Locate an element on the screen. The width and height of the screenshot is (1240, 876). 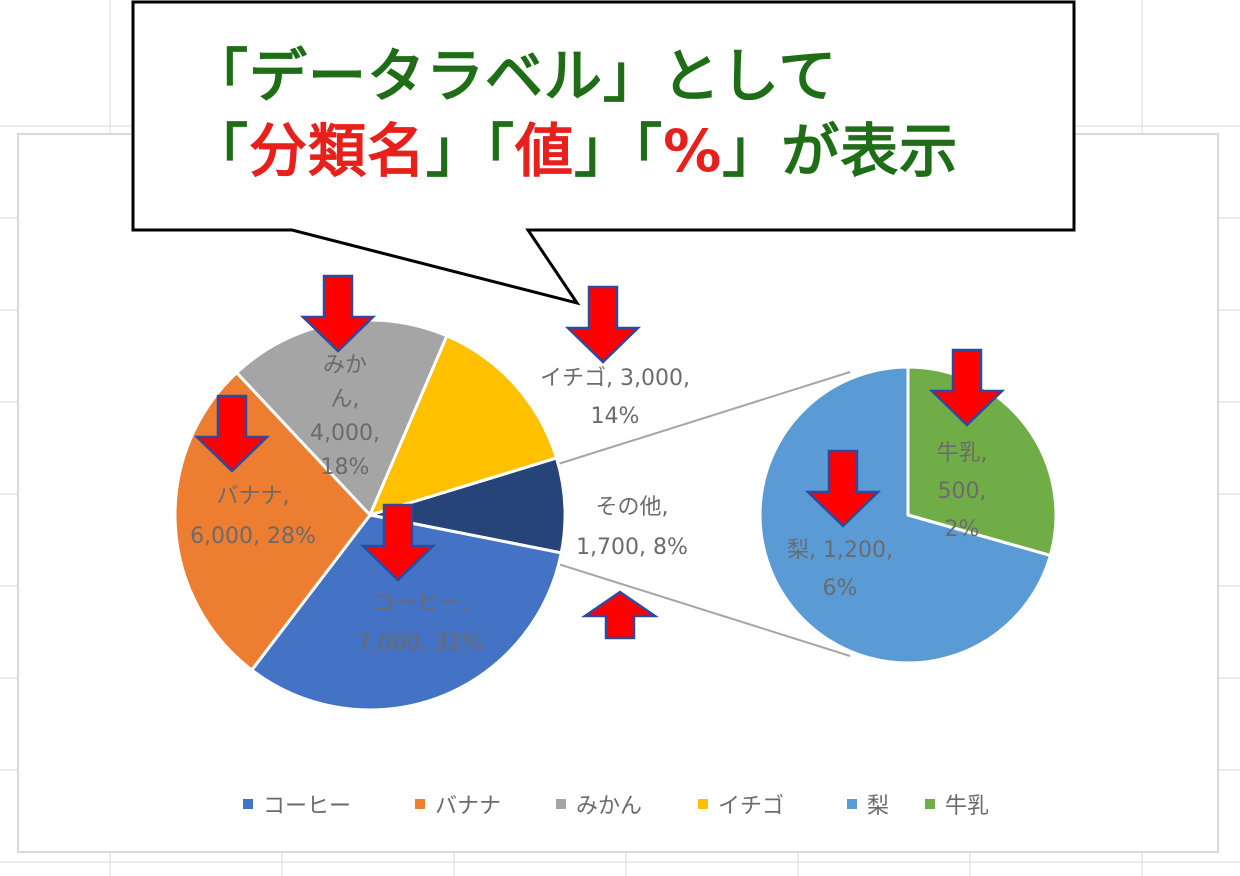
data-label: みか is located at coordinates (345, 365).